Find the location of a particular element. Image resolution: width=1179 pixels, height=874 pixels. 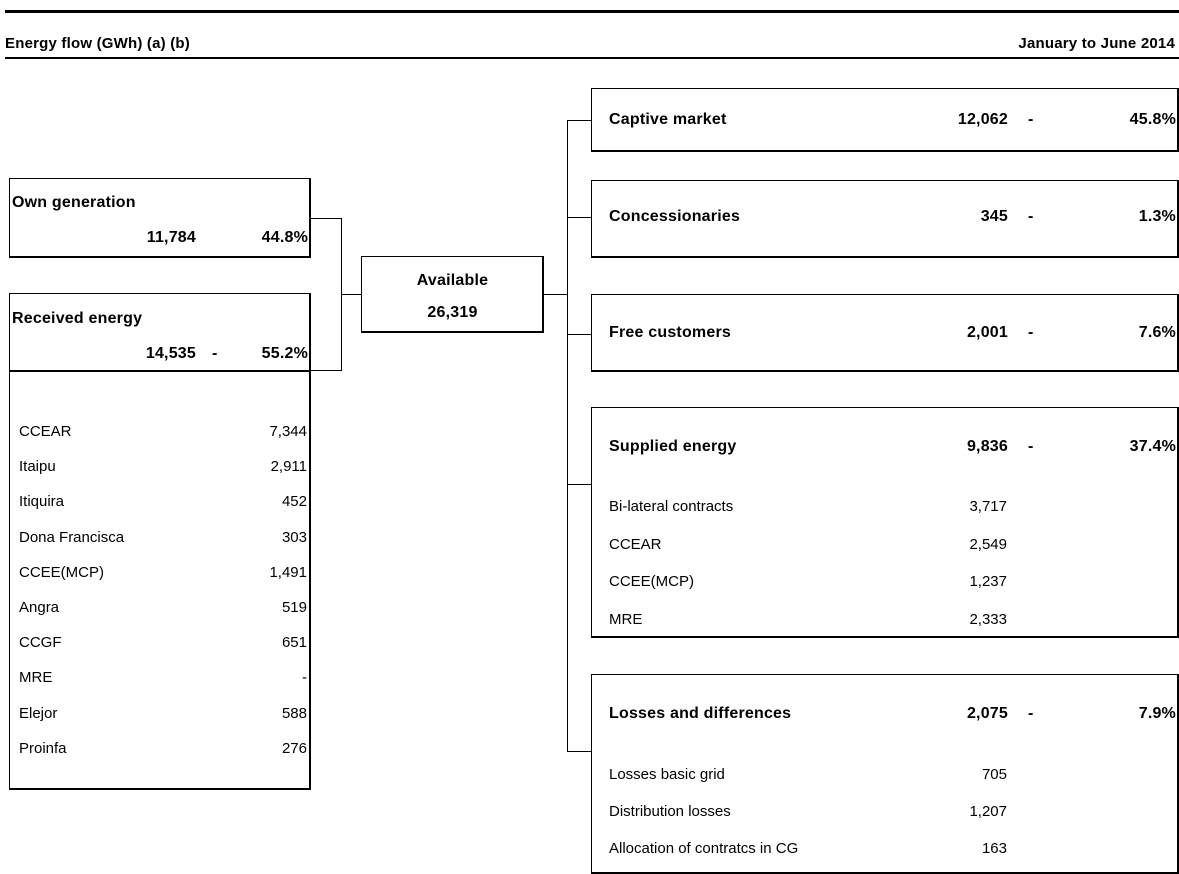

list-item-value: 588 is located at coordinates (294, 713).